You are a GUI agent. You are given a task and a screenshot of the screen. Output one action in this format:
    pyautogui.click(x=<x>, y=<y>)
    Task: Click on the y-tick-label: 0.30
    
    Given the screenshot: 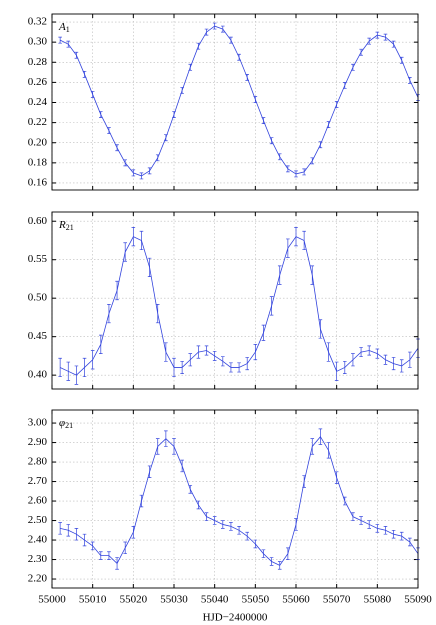 What is the action you would take?
    pyautogui.click(x=38, y=42)
    